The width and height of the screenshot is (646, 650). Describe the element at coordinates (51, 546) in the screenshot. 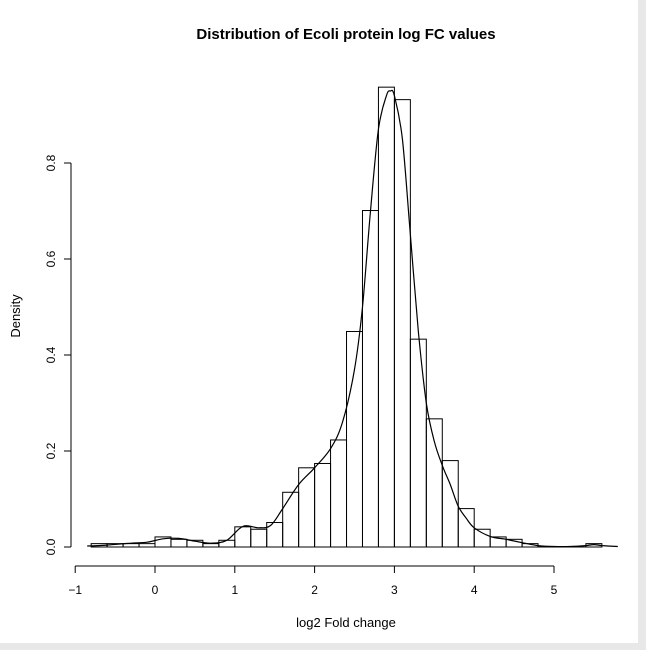

I see `y-tick-label: 0.0` at that location.